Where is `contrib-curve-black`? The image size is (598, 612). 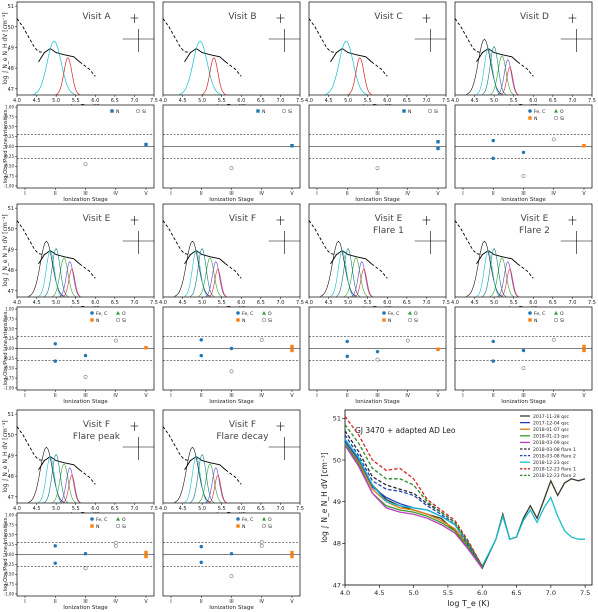 contrib-curve-black is located at coordinates (192, 474).